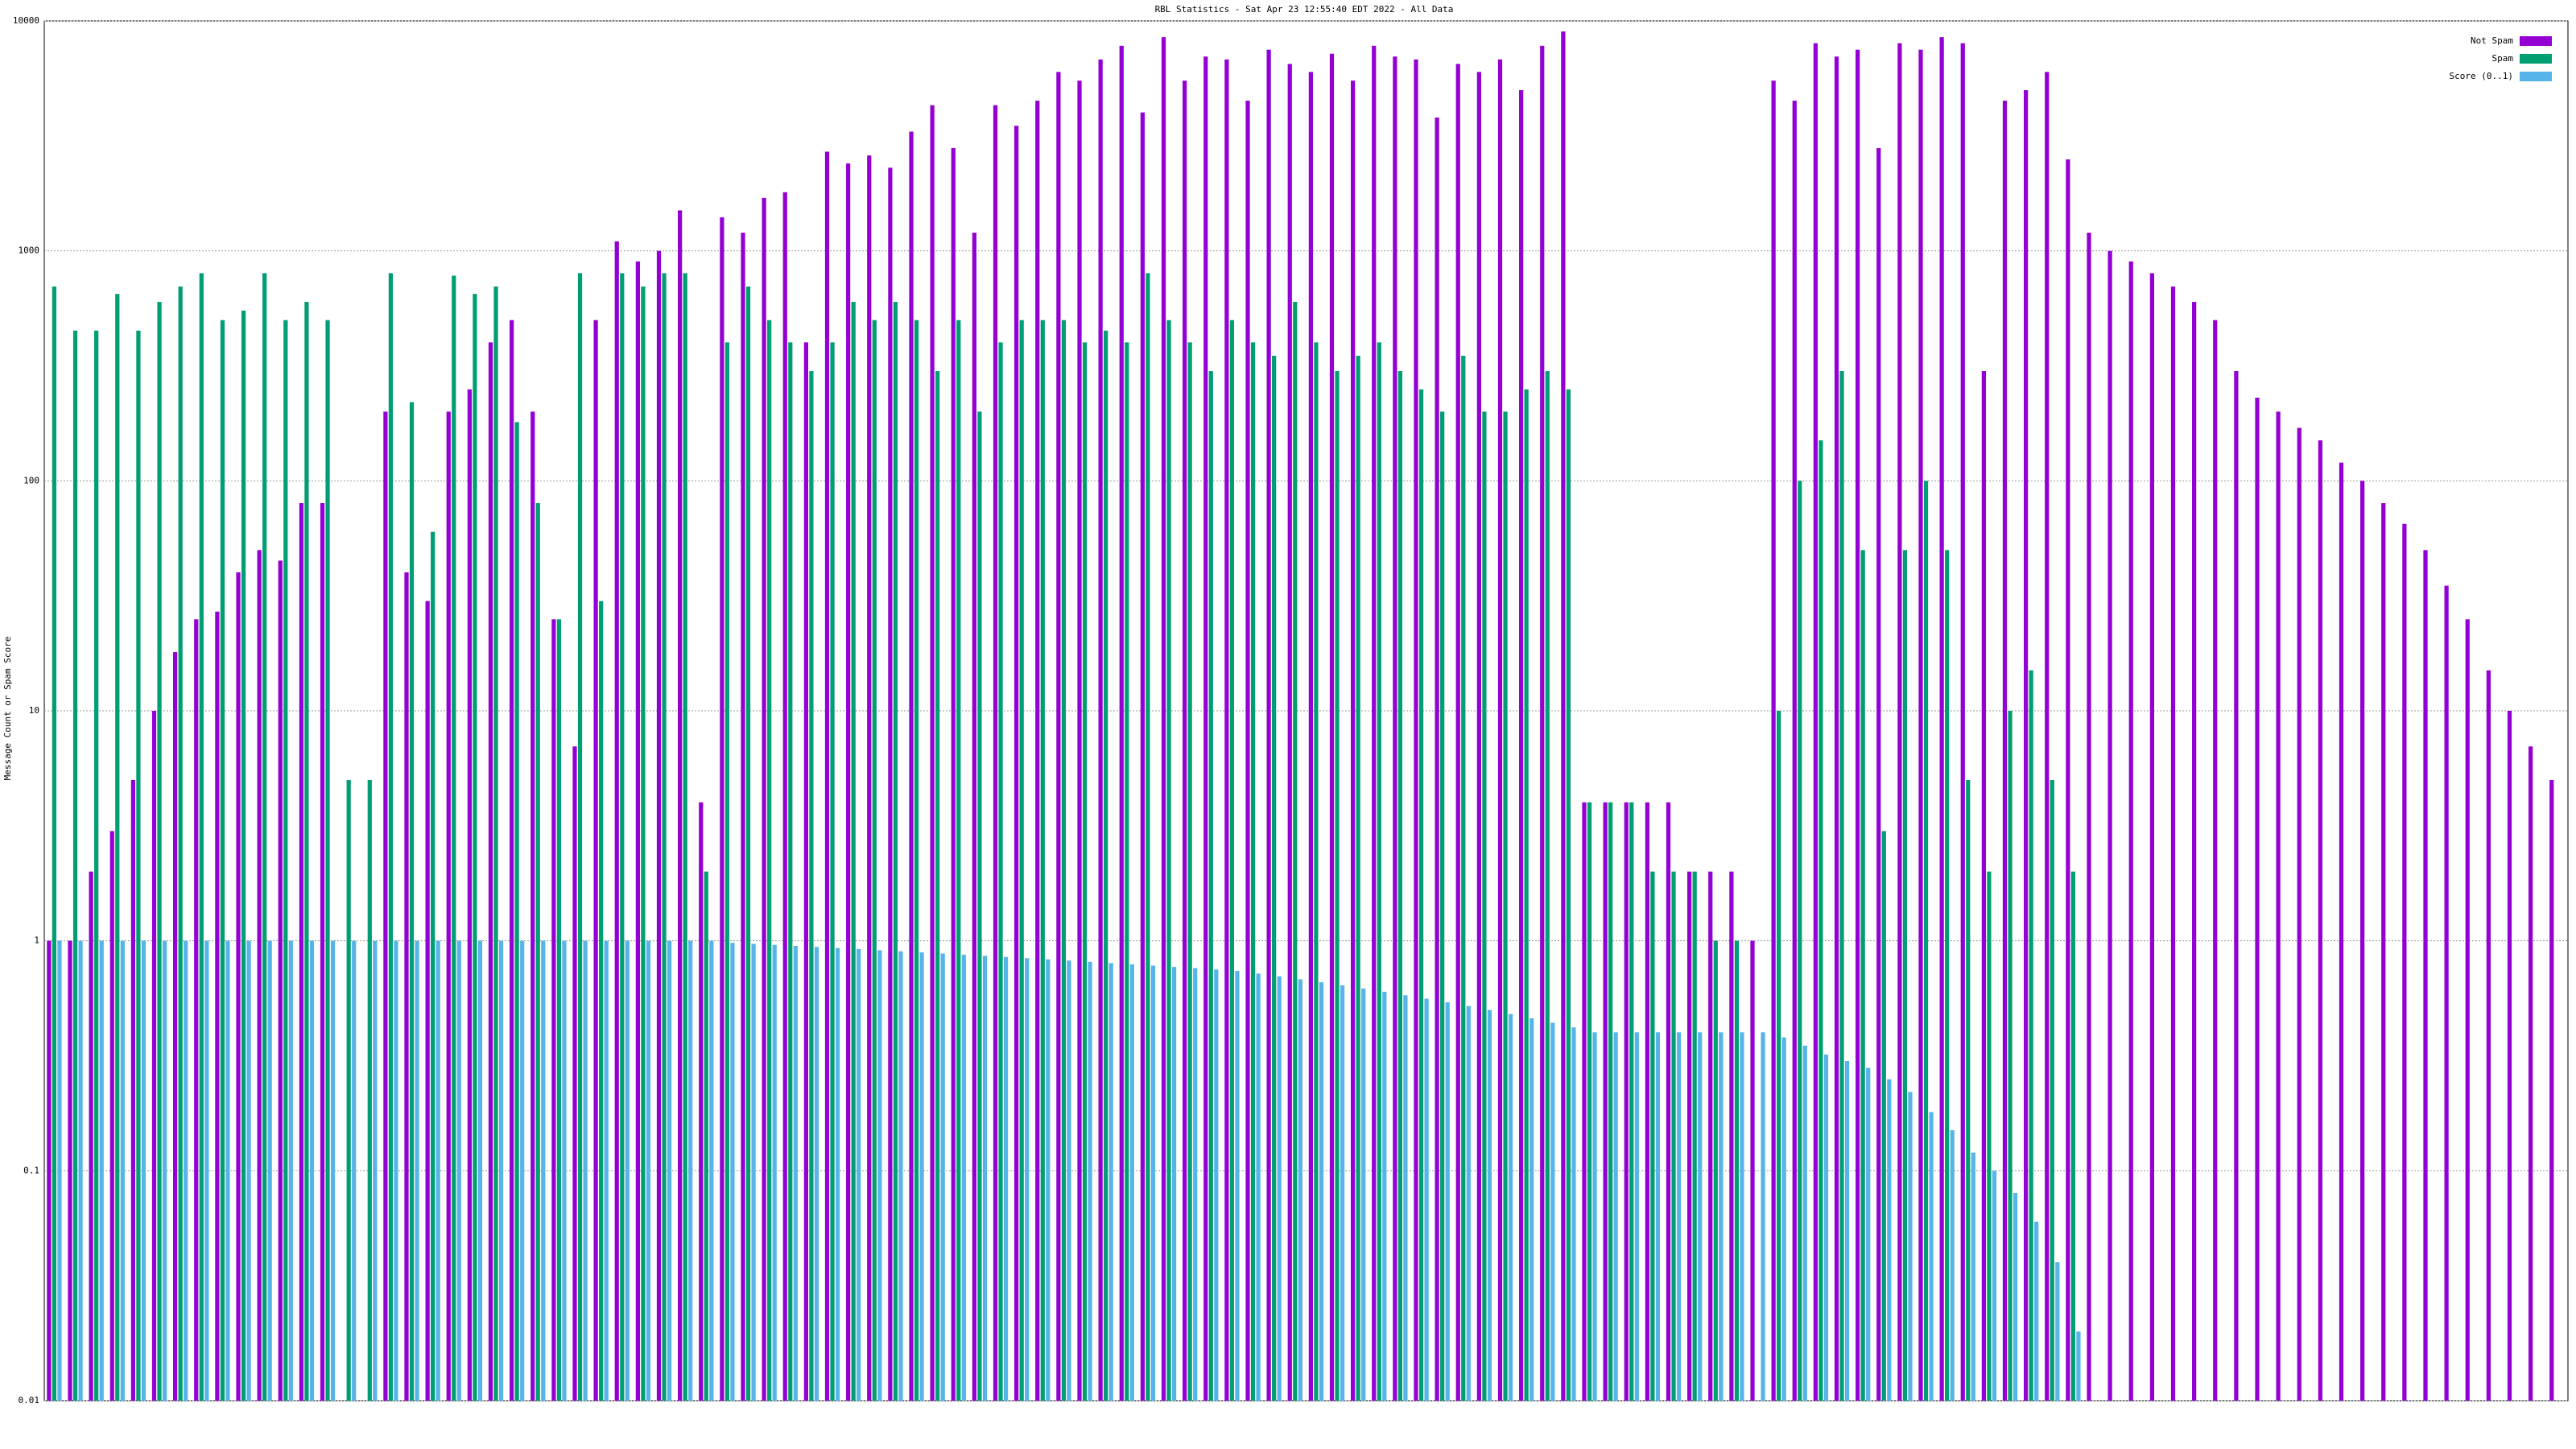  Describe the element at coordinates (2503, 58) in the screenshot. I see `legend-label: Spam` at that location.